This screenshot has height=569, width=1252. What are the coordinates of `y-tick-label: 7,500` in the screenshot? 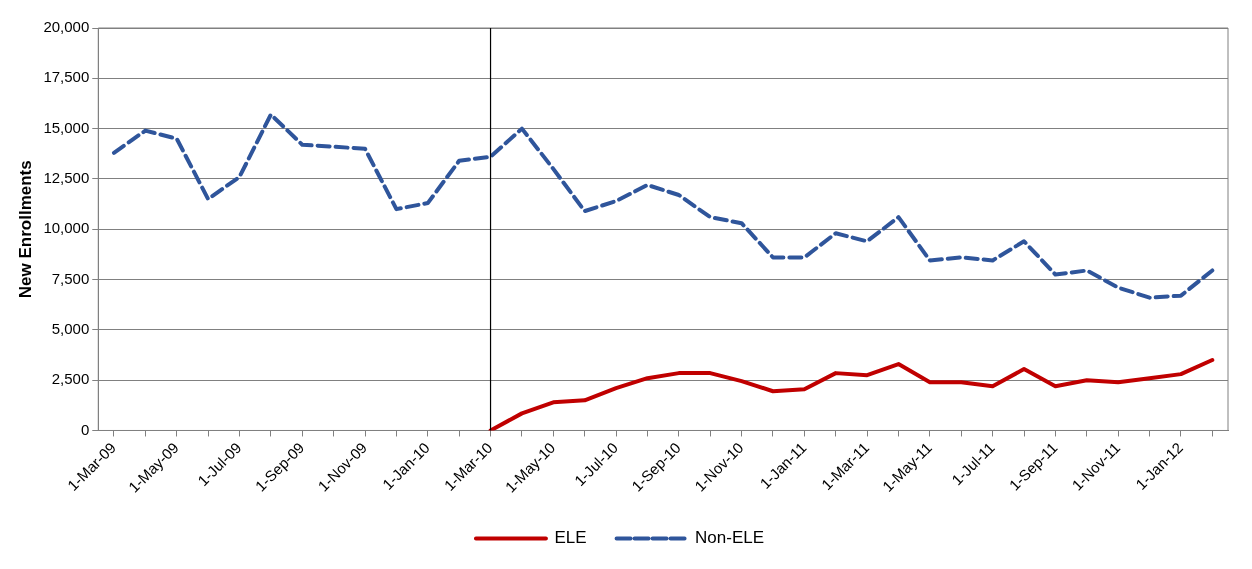 It's located at (70, 278).